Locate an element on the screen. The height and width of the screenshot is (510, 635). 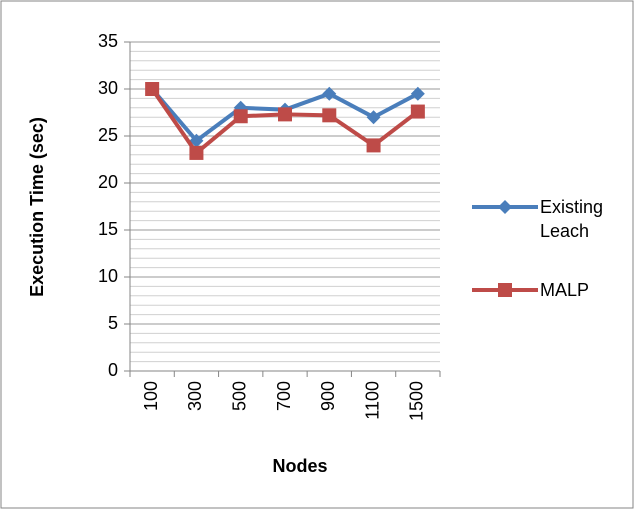
legend-label: Existing Leach is located at coordinates (572, 219).